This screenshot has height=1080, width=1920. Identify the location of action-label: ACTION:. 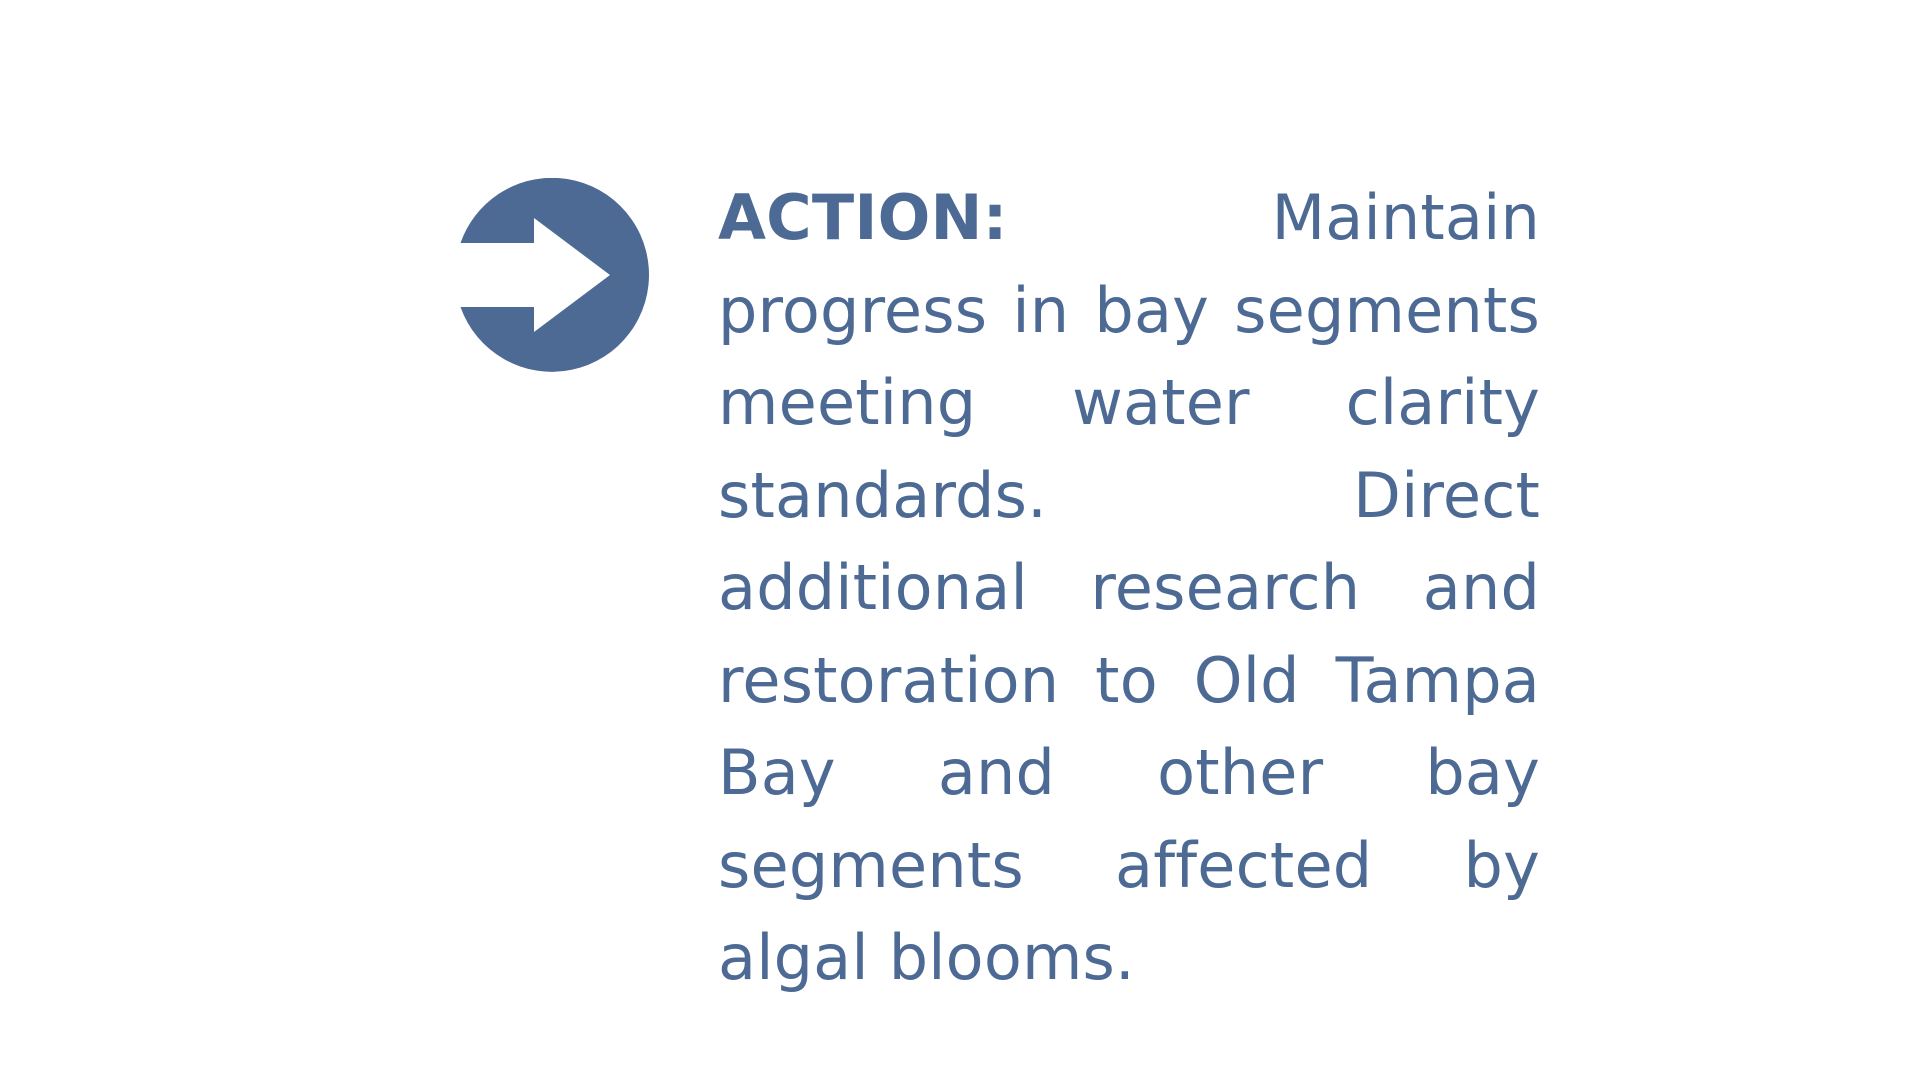
(863, 217).